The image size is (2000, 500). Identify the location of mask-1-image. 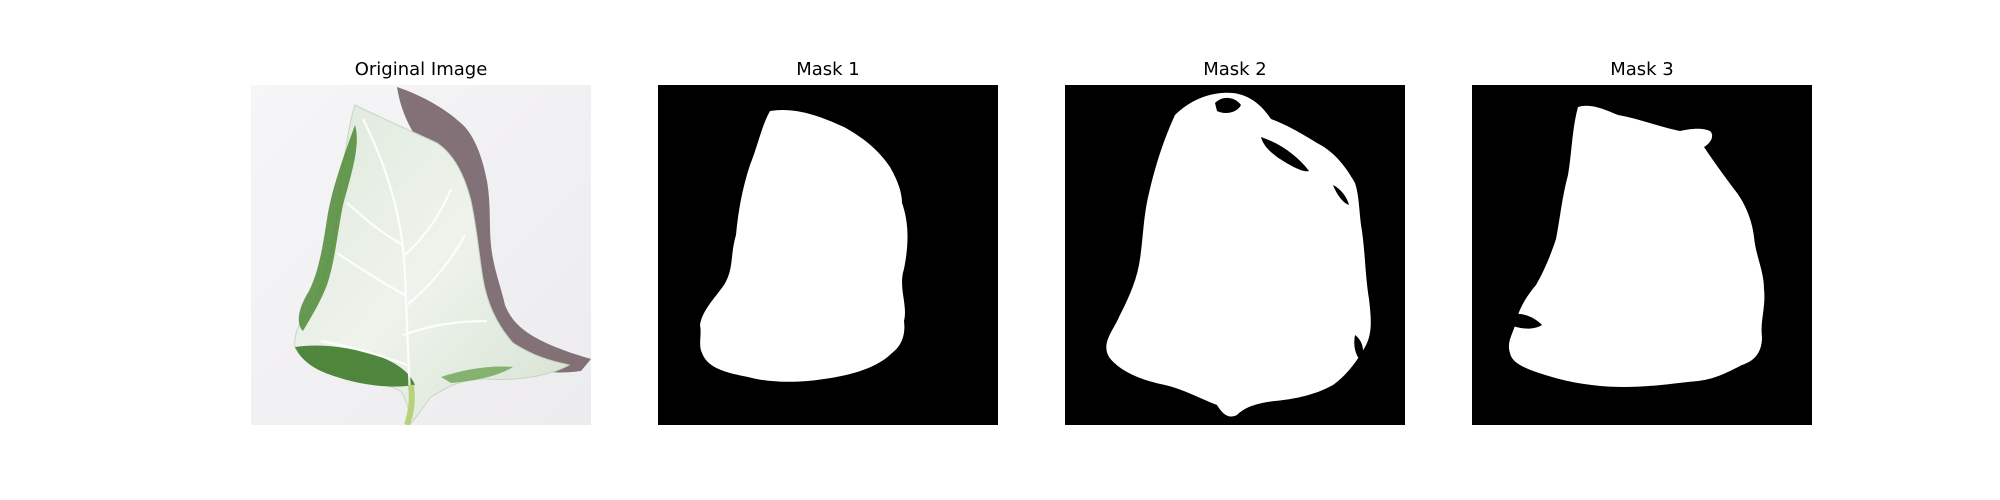
(828, 255).